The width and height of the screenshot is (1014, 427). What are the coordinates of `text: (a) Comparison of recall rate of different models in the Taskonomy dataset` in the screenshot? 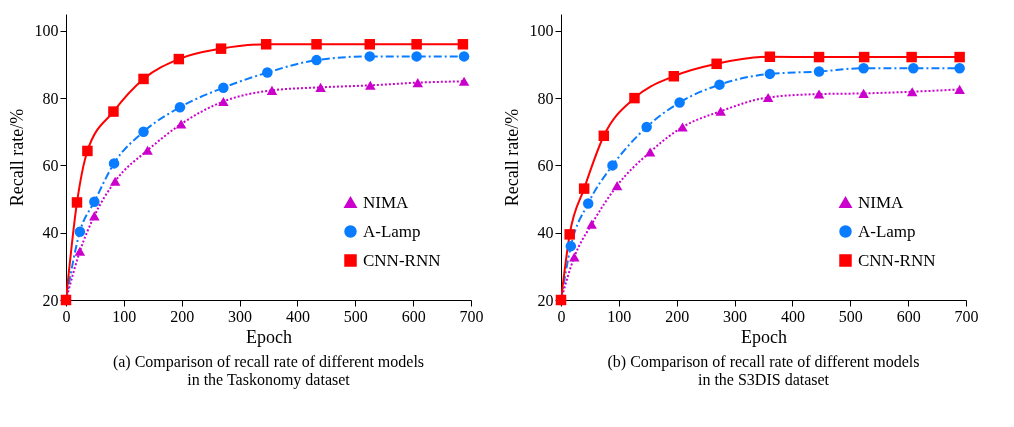 It's located at (268, 371).